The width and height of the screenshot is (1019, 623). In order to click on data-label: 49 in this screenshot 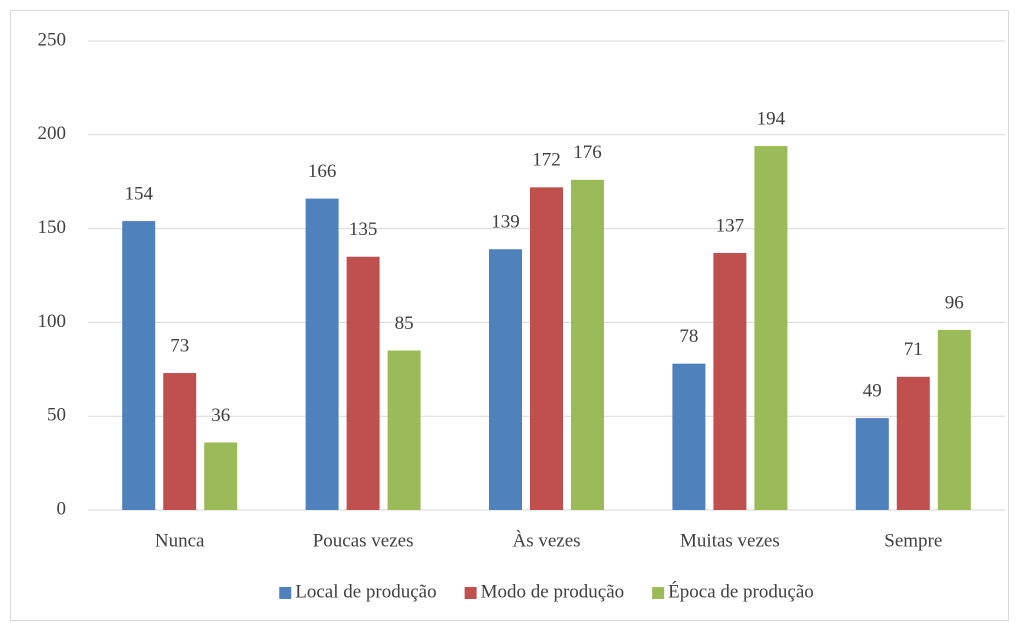, I will do `click(872, 390)`.